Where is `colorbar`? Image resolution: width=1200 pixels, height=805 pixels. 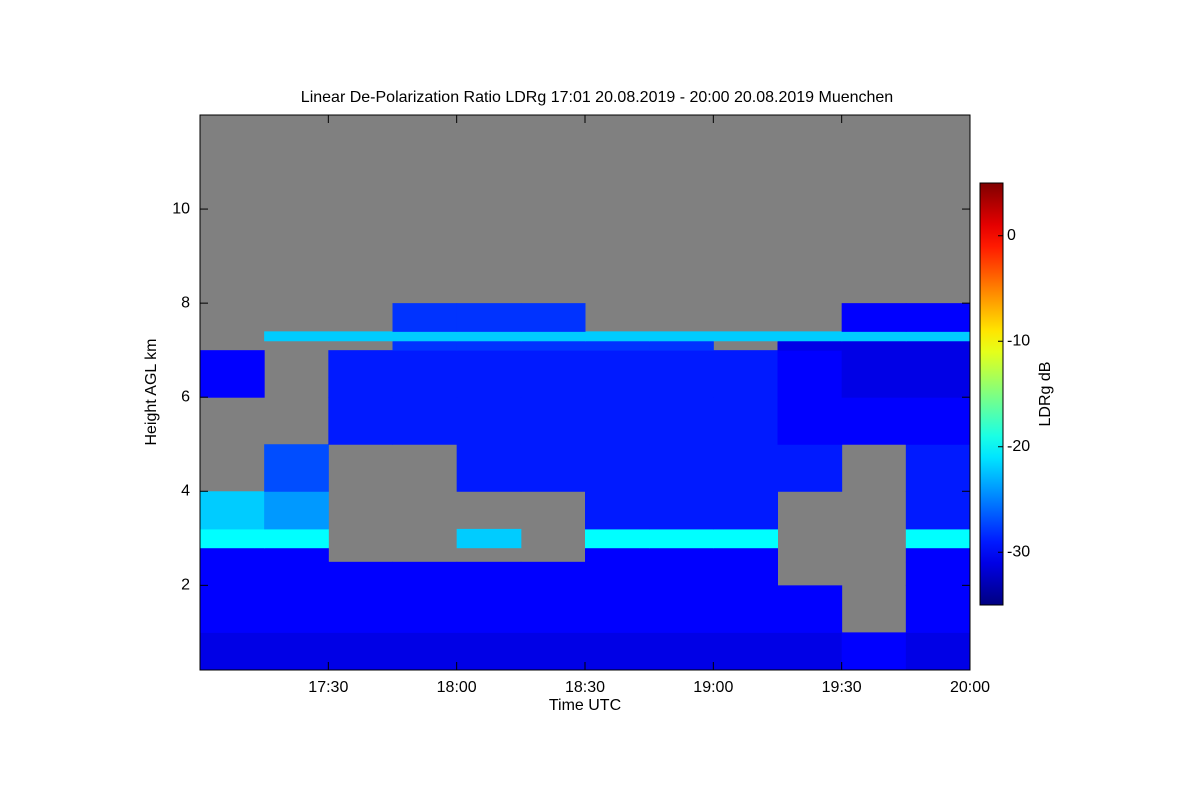 colorbar is located at coordinates (991, 394).